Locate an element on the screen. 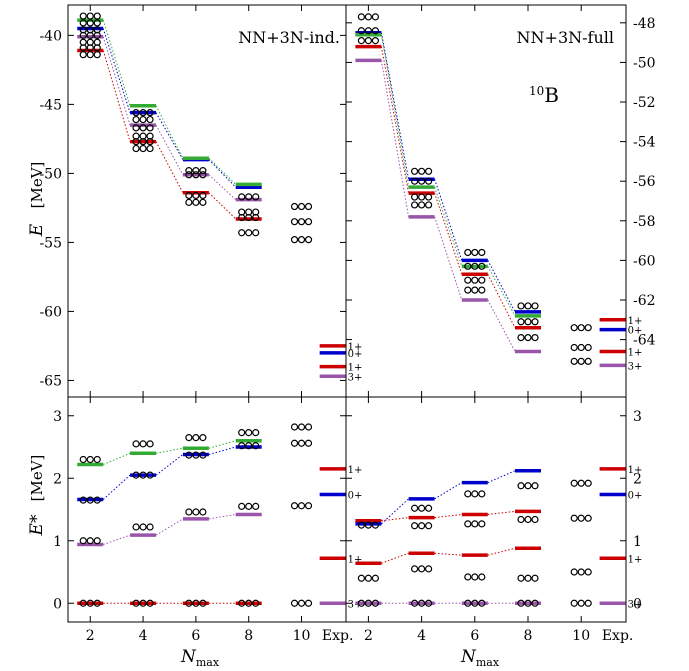  x-tick-label: 10 is located at coordinates (302, 636).